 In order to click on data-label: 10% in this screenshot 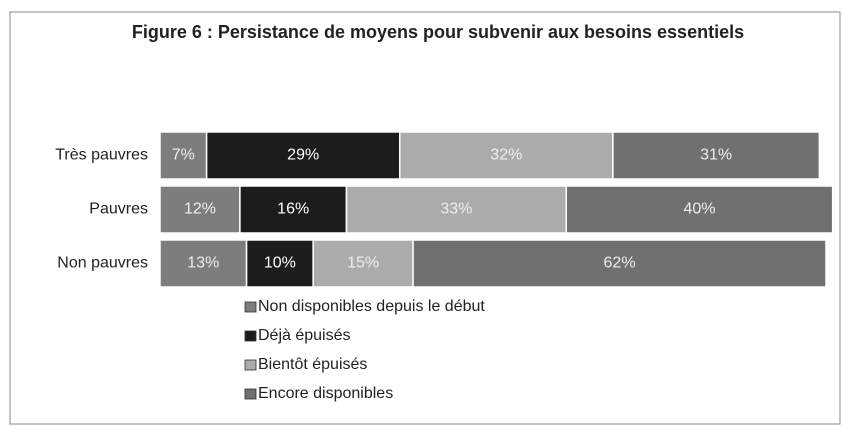, I will do `click(280, 263)`.